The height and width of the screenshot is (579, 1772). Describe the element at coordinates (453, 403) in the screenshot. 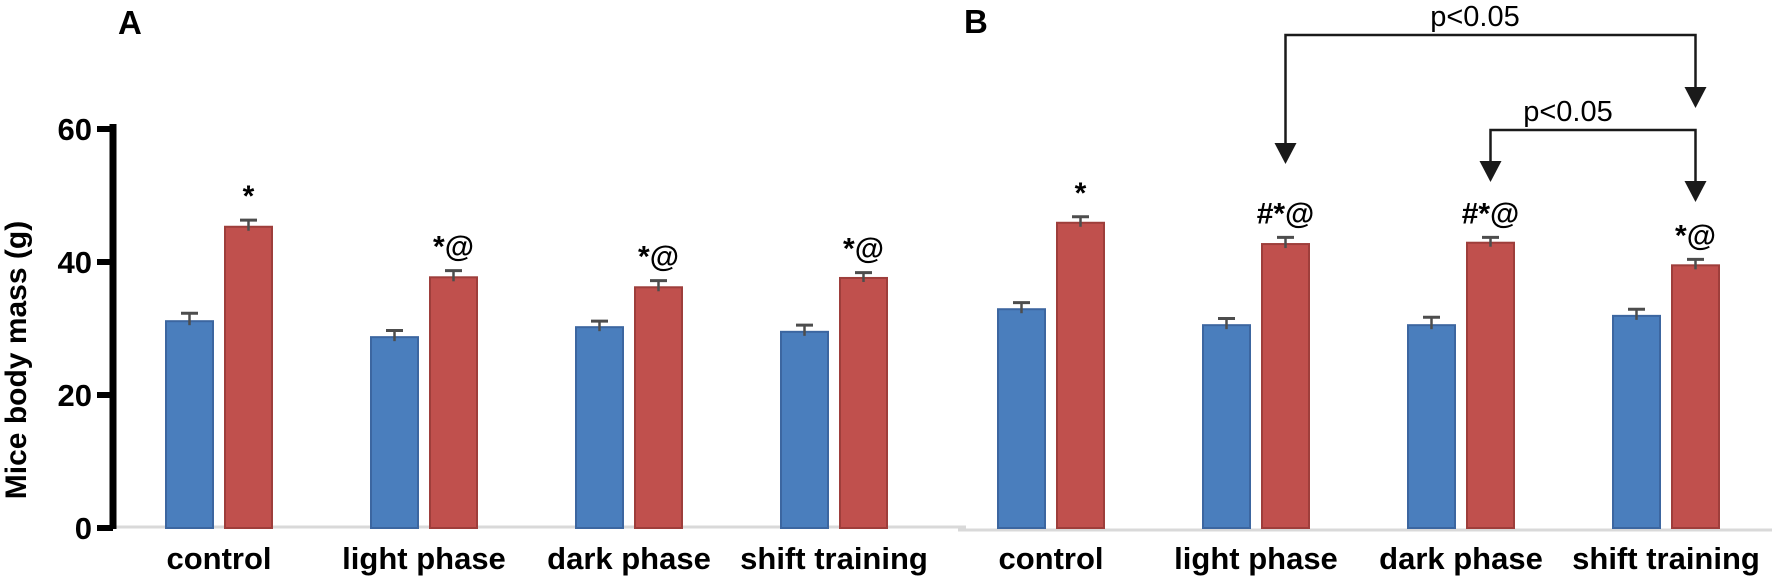

I see `bar-red-light-phase-panel-a` at that location.